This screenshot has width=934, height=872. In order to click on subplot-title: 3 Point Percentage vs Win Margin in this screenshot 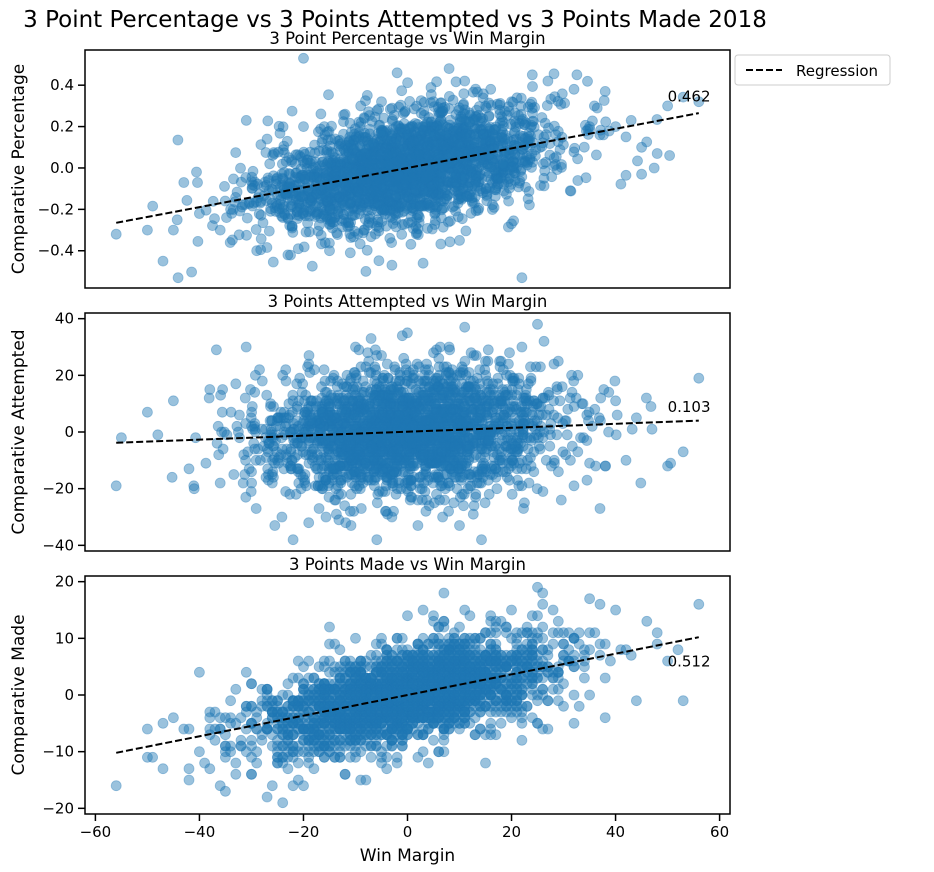, I will do `click(407, 38)`.